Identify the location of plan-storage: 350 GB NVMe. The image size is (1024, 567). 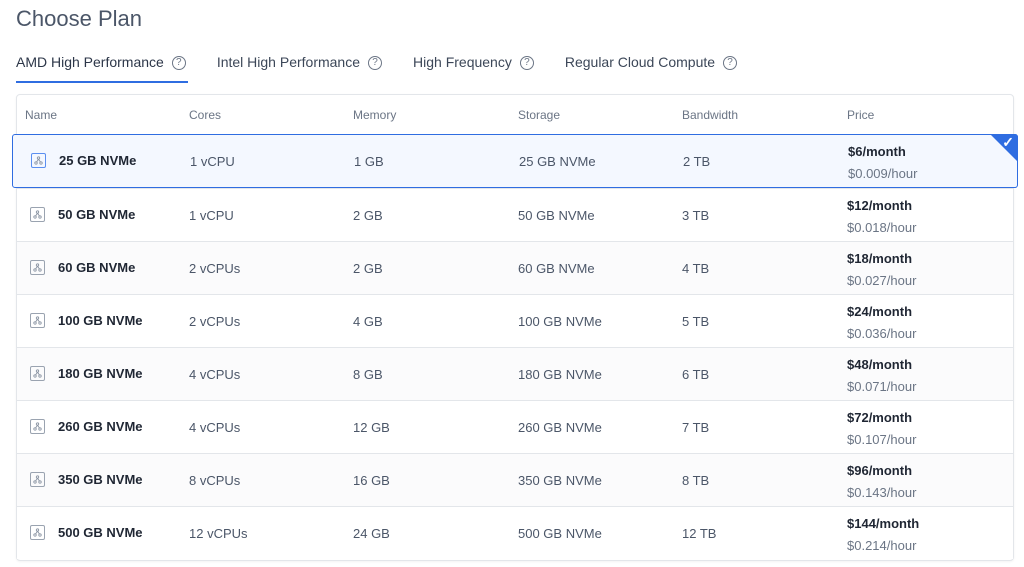
(560, 480).